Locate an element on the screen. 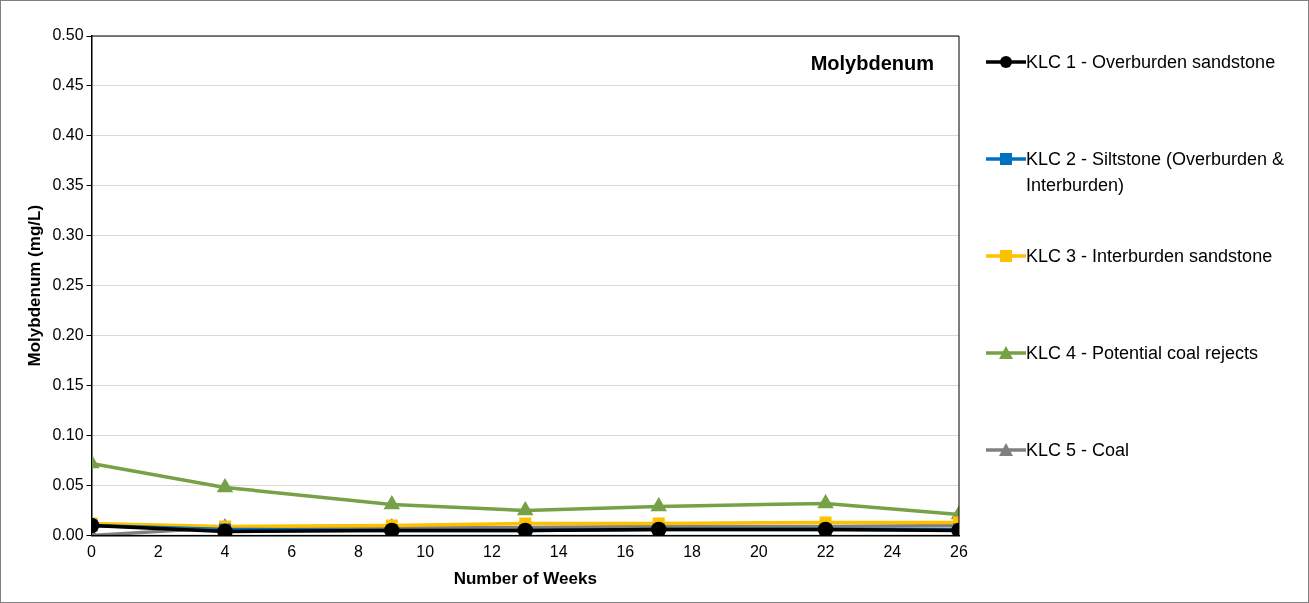 Image resolution: width=1309 pixels, height=603 pixels. x-tick-label: 18 is located at coordinates (692, 552).